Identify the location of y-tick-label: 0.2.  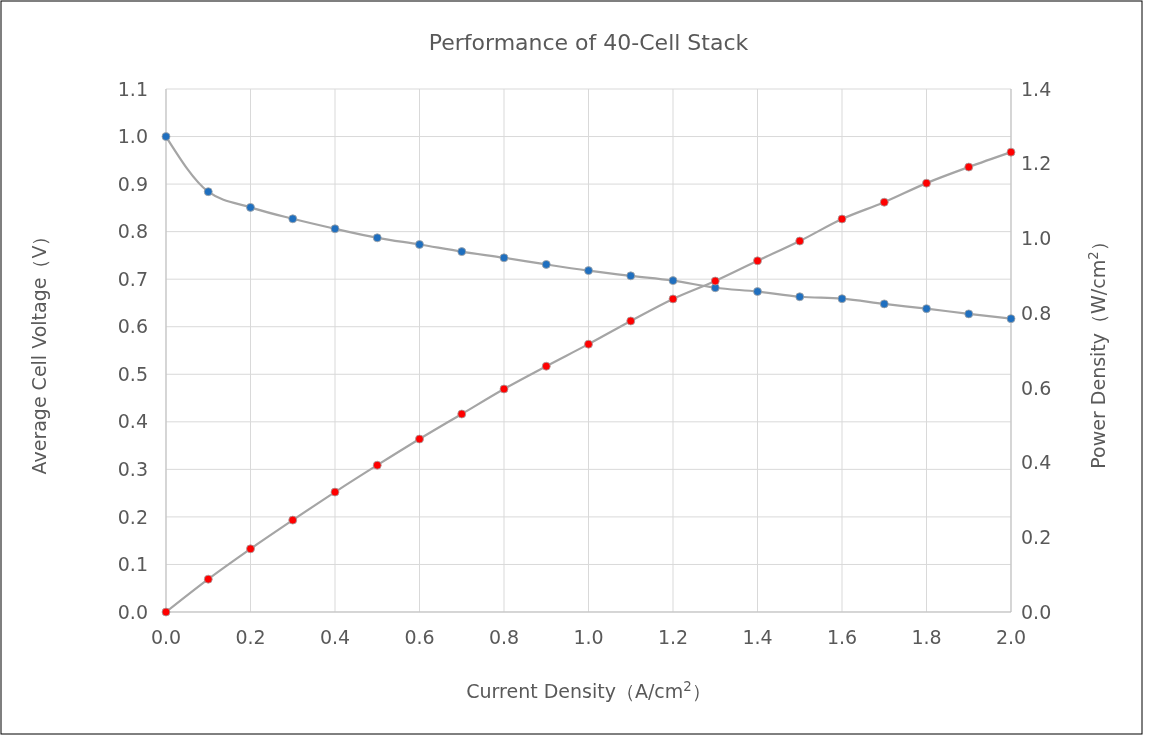
(132, 516).